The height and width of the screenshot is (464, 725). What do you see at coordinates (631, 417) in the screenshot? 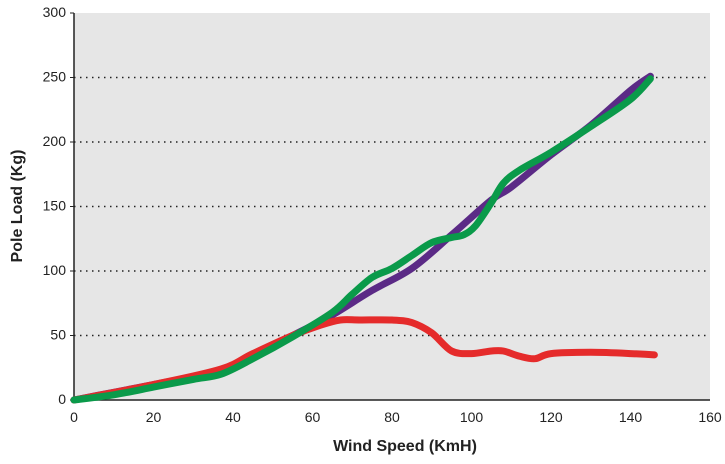
I see `x-tick-label: 140` at bounding box center [631, 417].